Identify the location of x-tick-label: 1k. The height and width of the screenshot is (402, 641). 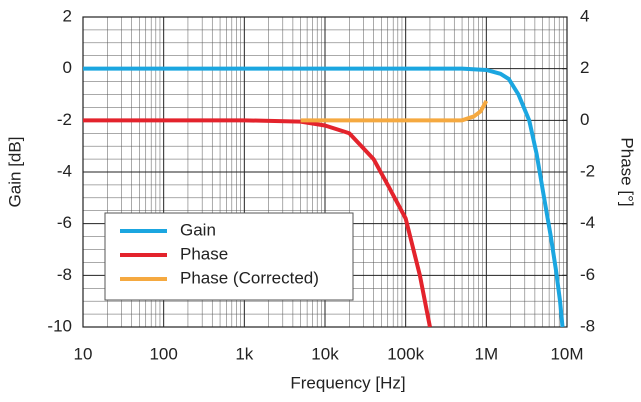
(244, 353).